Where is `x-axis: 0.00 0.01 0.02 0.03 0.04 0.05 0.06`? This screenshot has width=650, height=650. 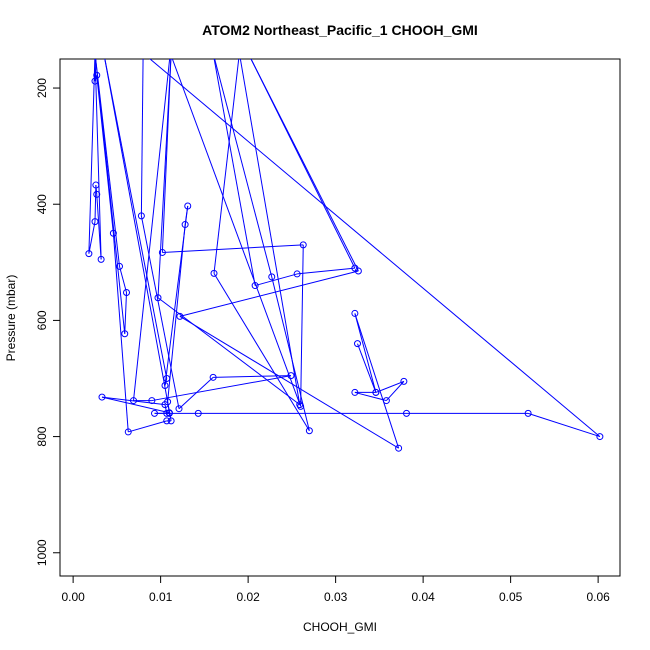
x-axis: 0.00 0.01 0.02 0.03 0.04 0.05 0.06 is located at coordinates (335, 589).